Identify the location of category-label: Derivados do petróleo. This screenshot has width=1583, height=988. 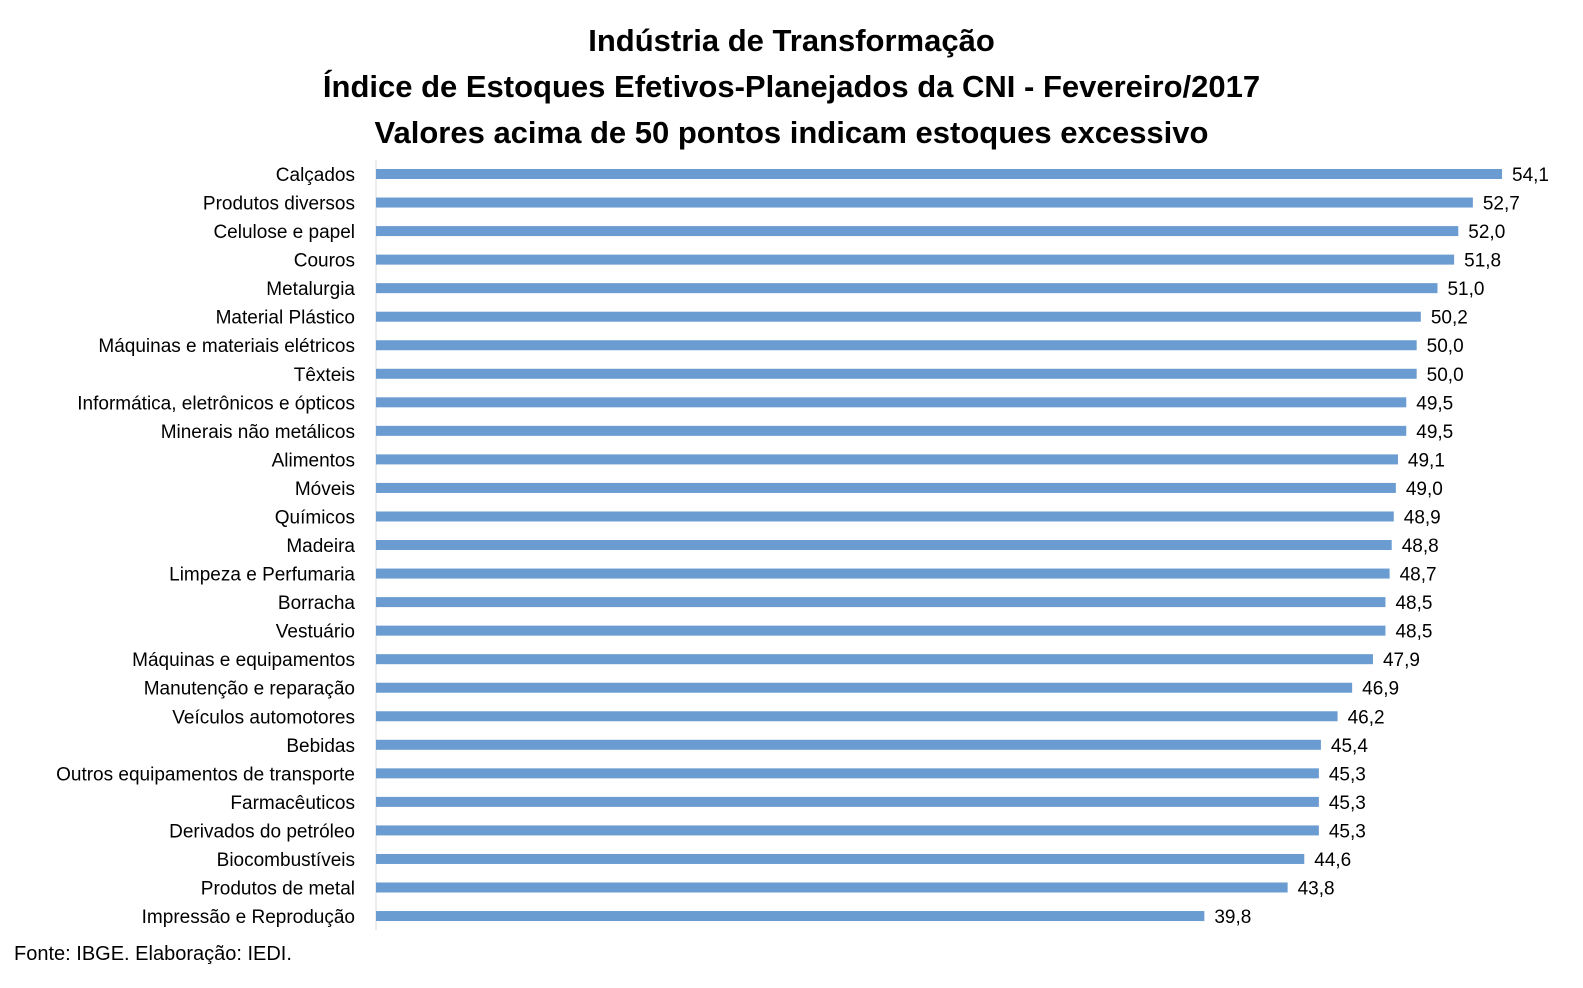
(262, 831).